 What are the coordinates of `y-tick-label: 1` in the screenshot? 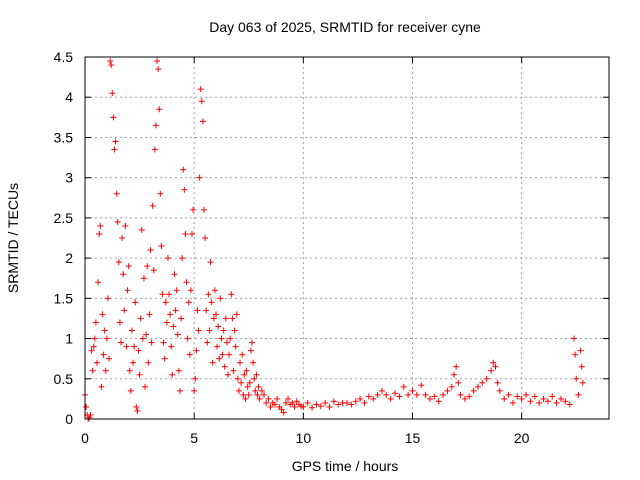 It's located at (69, 339).